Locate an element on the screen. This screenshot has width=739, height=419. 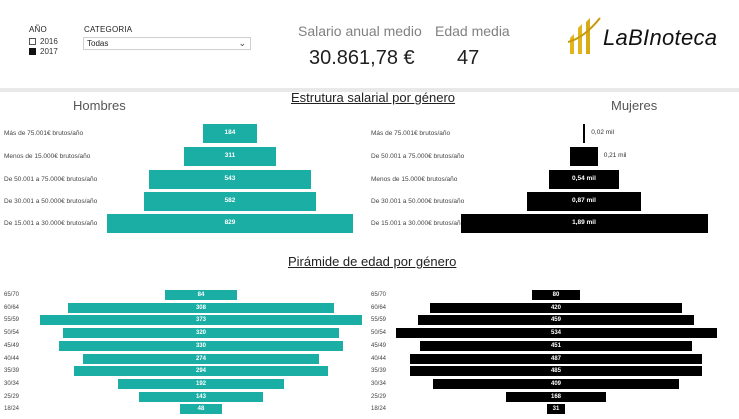
age-kpi-value: 47 is located at coordinates (468, 58).